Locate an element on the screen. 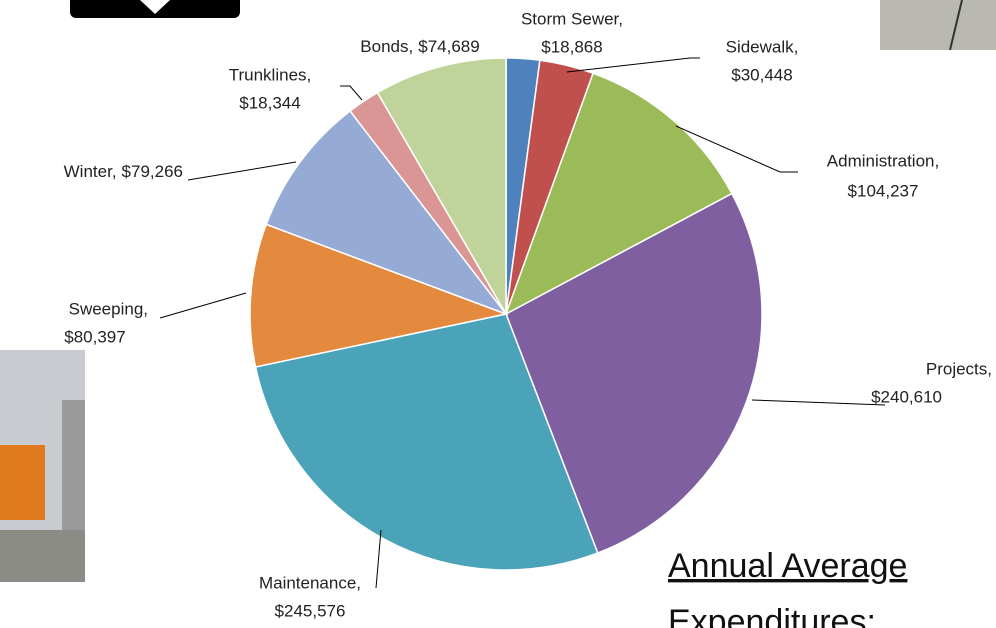 The image size is (996, 628). category-label: Administration, is located at coordinates (883, 160).